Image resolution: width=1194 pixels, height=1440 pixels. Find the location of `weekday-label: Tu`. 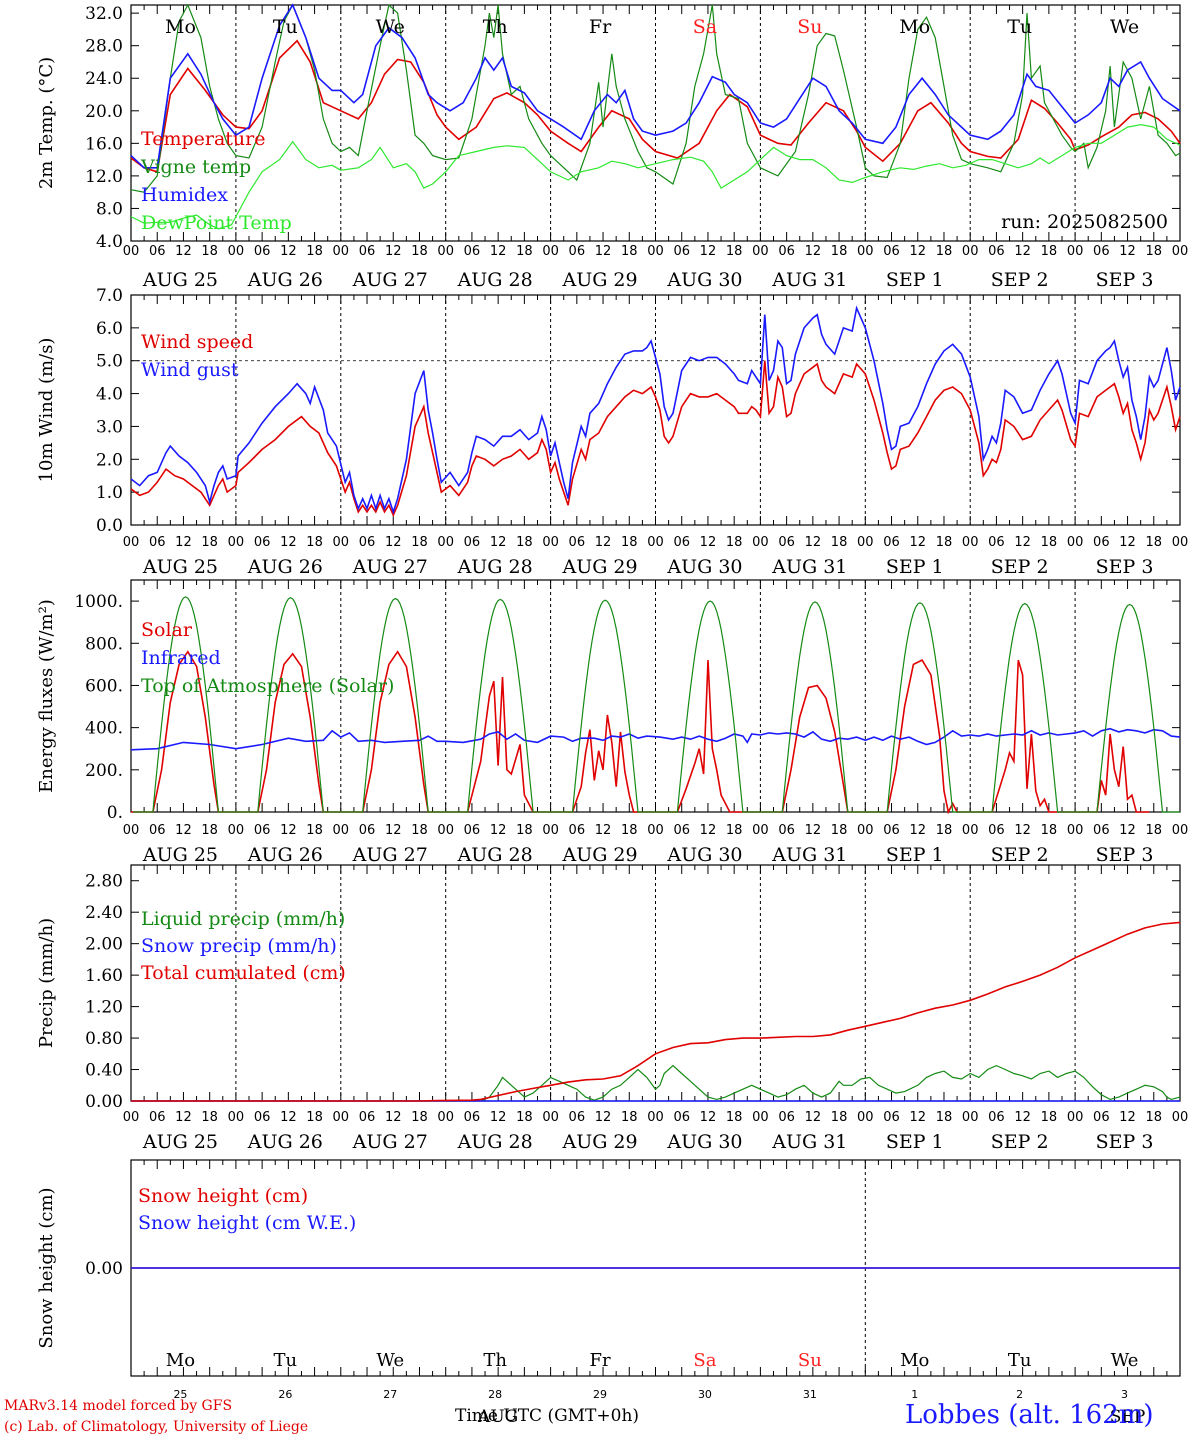

weekday-label: Tu is located at coordinates (286, 1360).